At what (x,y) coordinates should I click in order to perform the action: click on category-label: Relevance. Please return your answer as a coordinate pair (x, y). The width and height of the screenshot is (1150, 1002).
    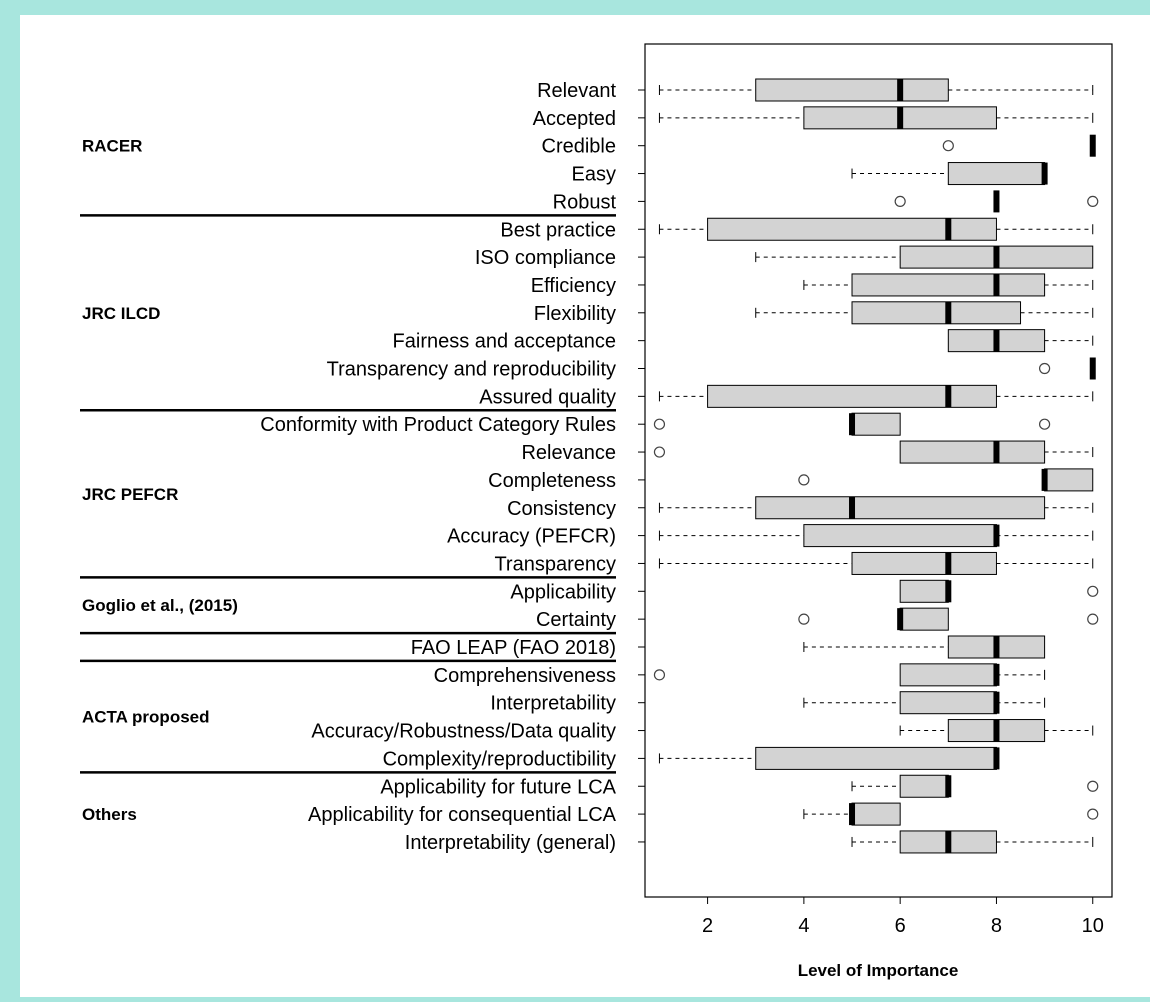
    Looking at the image, I should click on (568, 453).